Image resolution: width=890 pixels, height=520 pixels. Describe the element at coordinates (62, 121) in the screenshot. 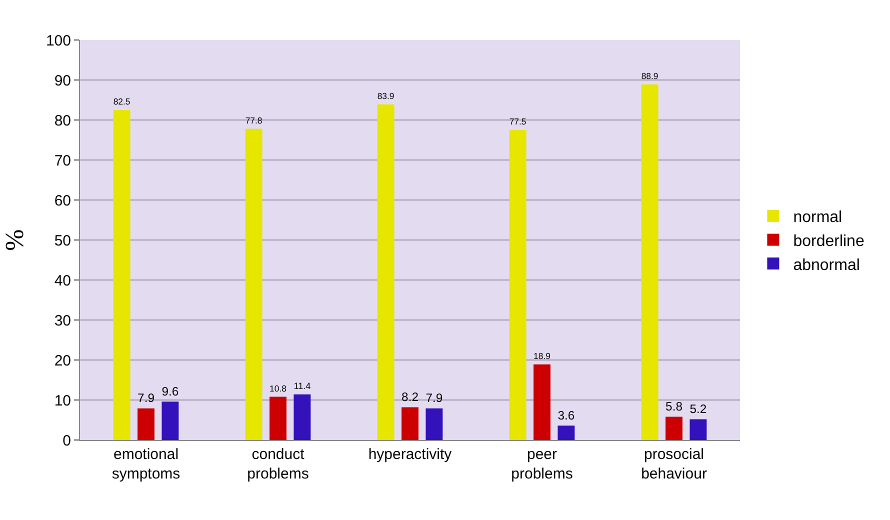

I see `y-tick-label: 80` at that location.